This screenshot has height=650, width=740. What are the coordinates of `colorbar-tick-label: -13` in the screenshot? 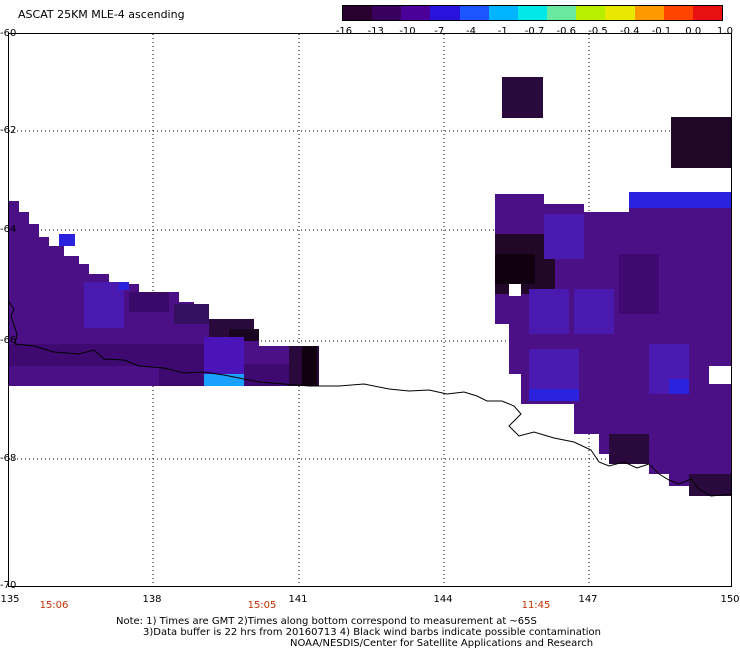 It's located at (375, 31).